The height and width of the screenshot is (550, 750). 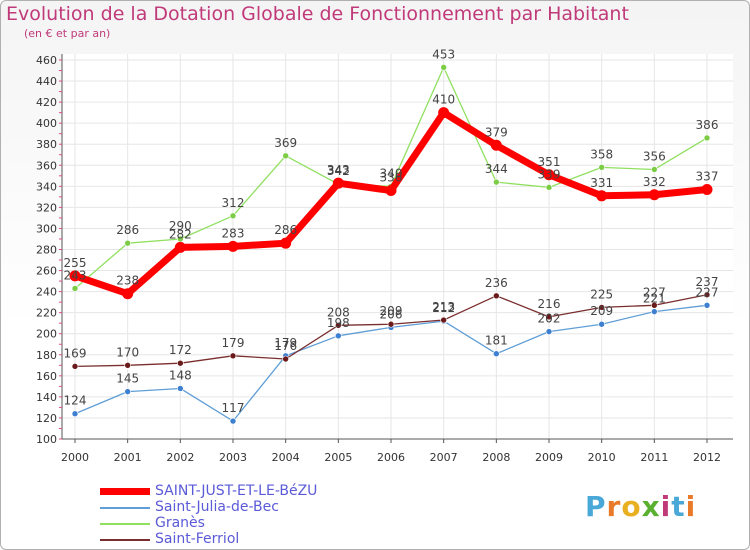 I want to click on data-label: 379, so click(x=496, y=132).